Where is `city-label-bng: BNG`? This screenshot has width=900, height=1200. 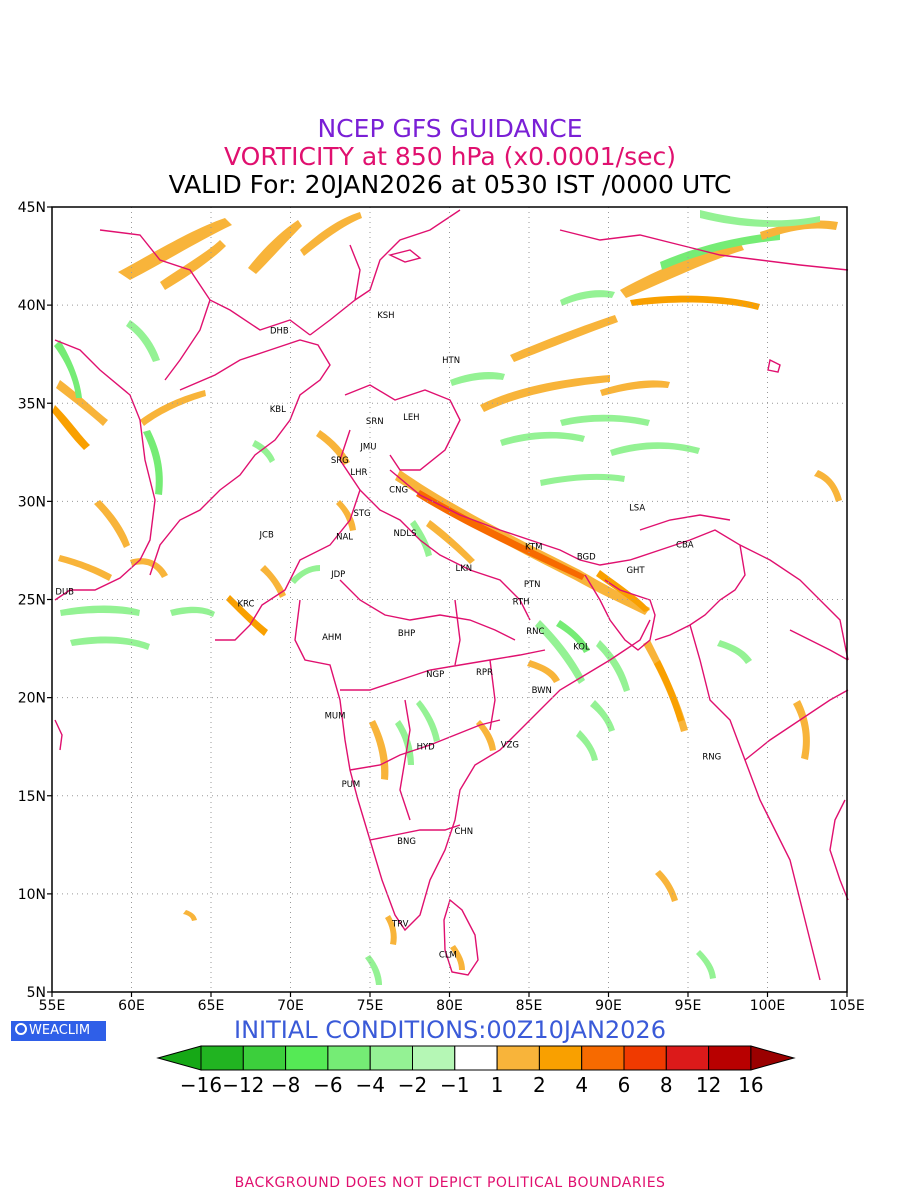
city-label-bng: BNG is located at coordinates (406, 842).